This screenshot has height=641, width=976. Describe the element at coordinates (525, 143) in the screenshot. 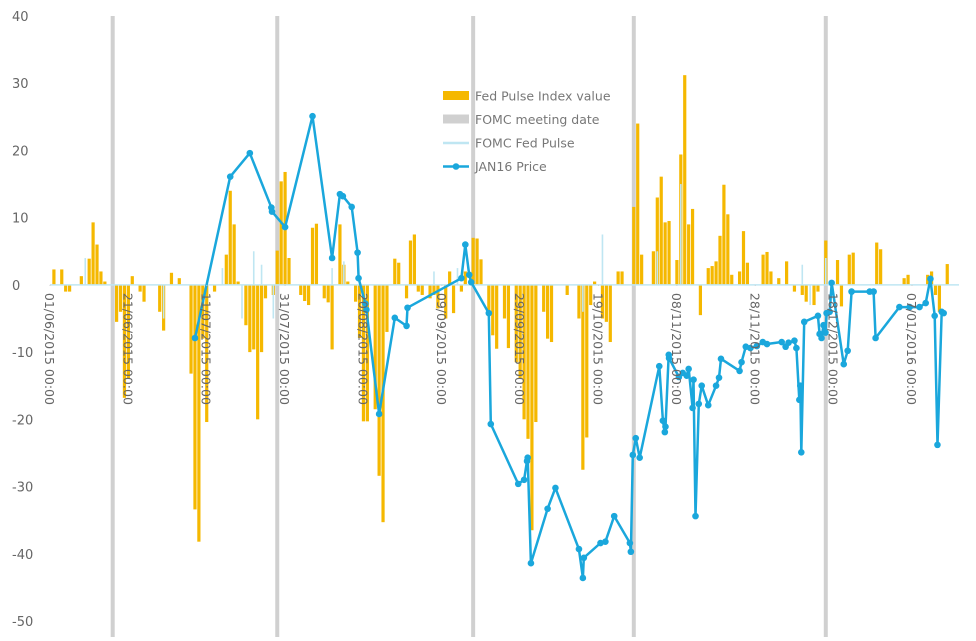

I see `legend-label: FOMC Fed Pulse` at that location.